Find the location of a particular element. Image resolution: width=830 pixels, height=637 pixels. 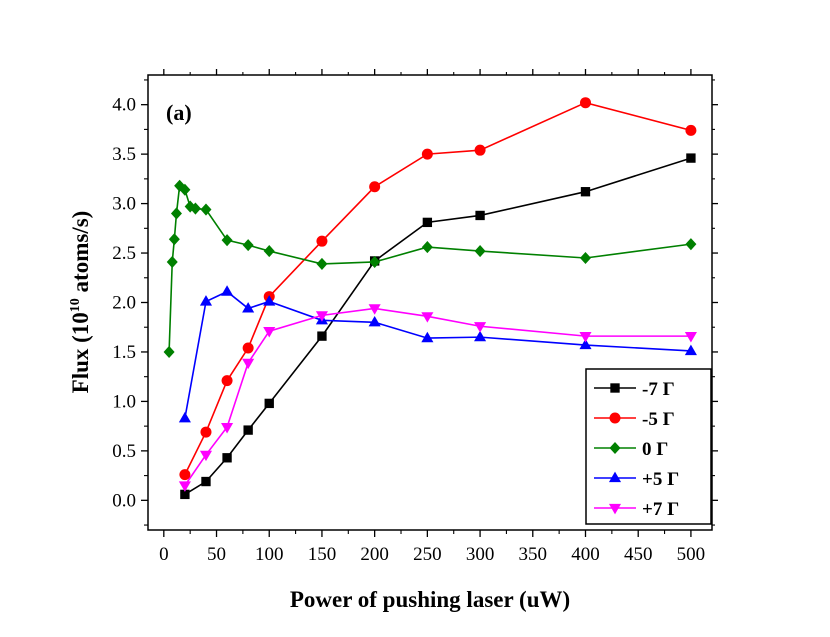

x-tick-label: 350 is located at coordinates (533, 554).